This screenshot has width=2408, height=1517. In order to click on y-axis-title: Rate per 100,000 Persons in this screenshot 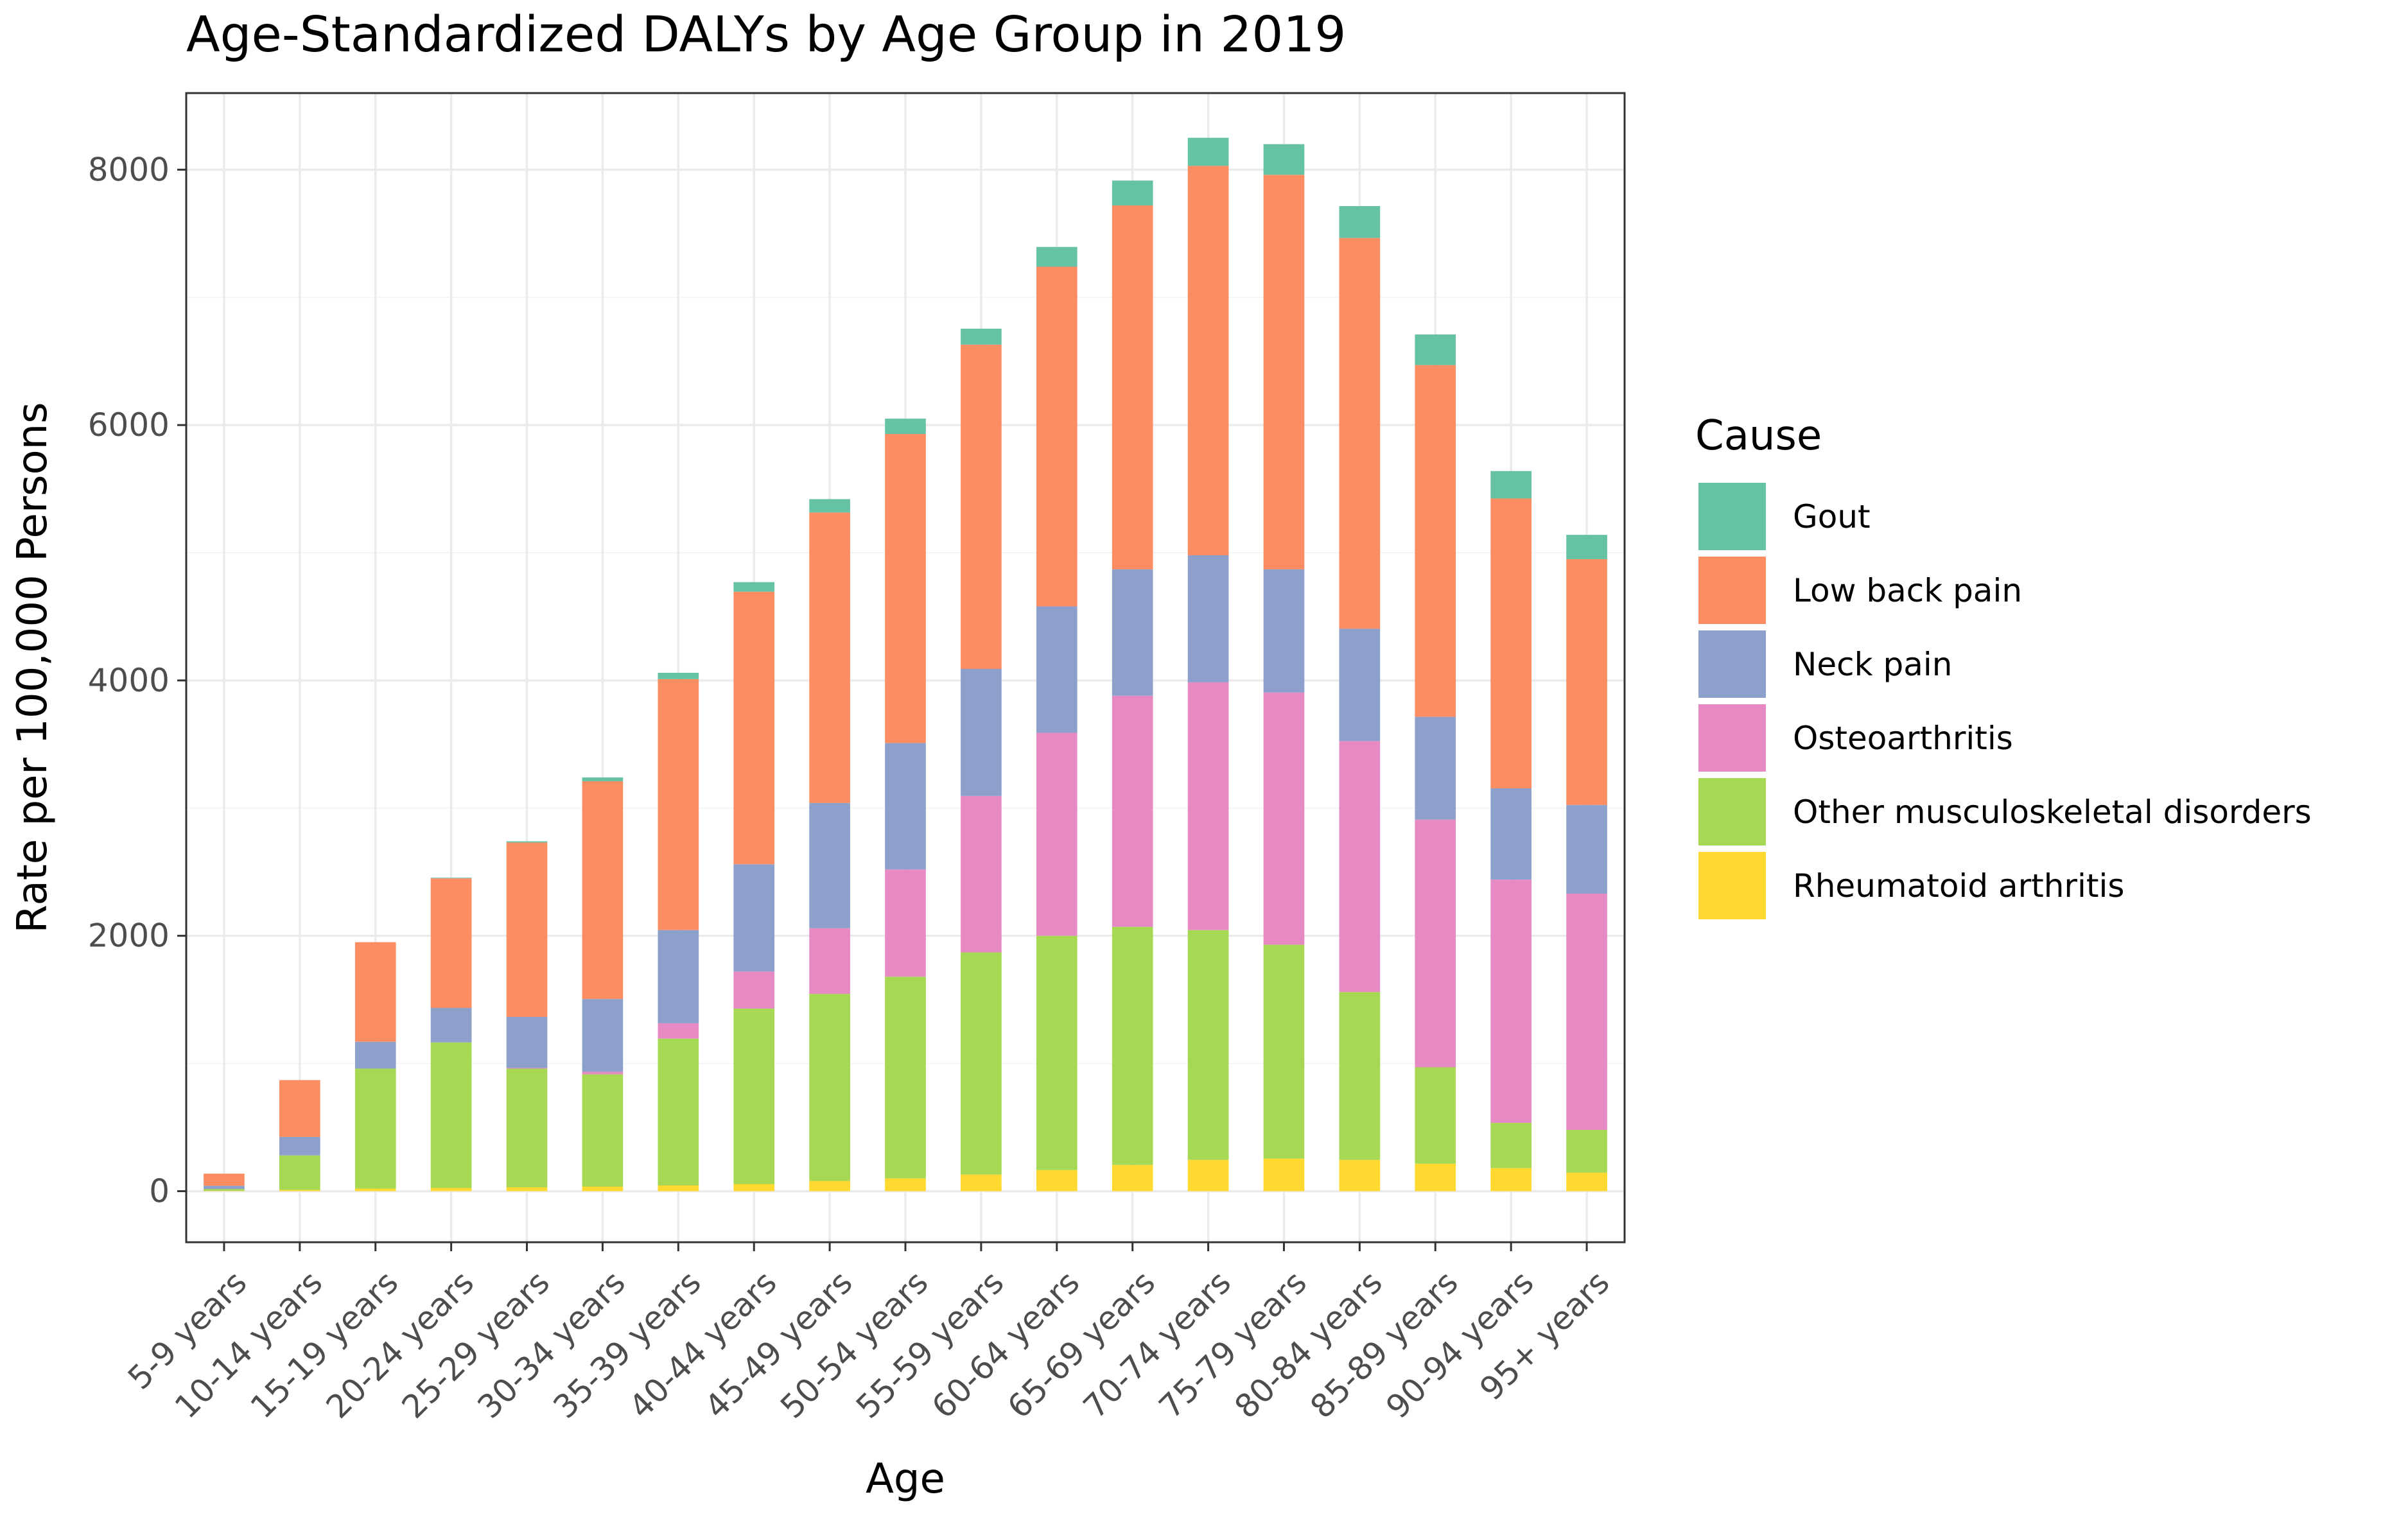, I will do `click(33, 668)`.